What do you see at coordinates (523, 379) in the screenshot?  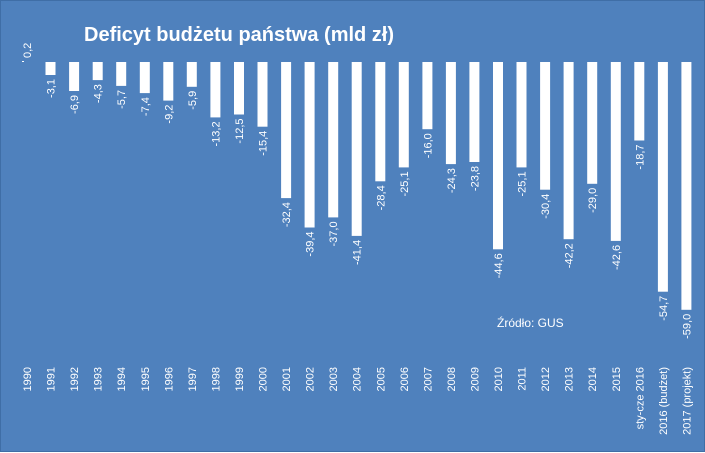 I see `category-label: 2011` at bounding box center [523, 379].